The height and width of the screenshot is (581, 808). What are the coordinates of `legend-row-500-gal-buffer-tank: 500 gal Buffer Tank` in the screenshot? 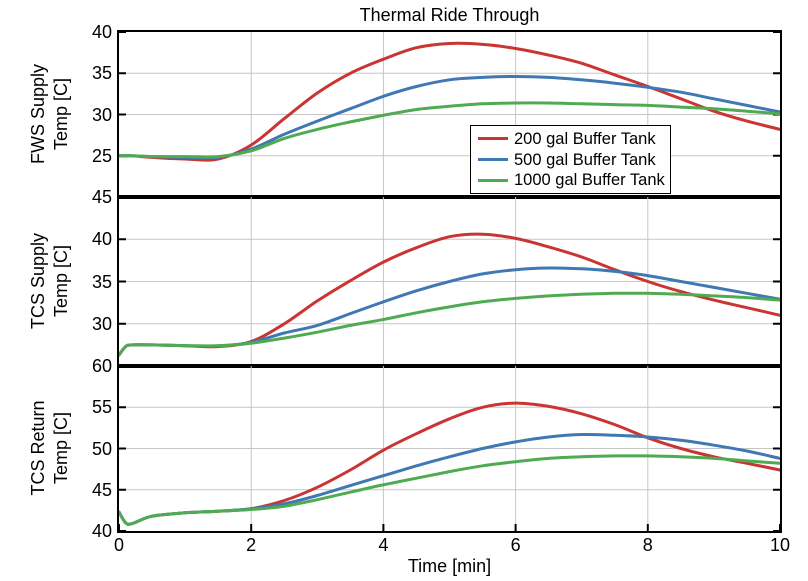 It's located at (570, 160).